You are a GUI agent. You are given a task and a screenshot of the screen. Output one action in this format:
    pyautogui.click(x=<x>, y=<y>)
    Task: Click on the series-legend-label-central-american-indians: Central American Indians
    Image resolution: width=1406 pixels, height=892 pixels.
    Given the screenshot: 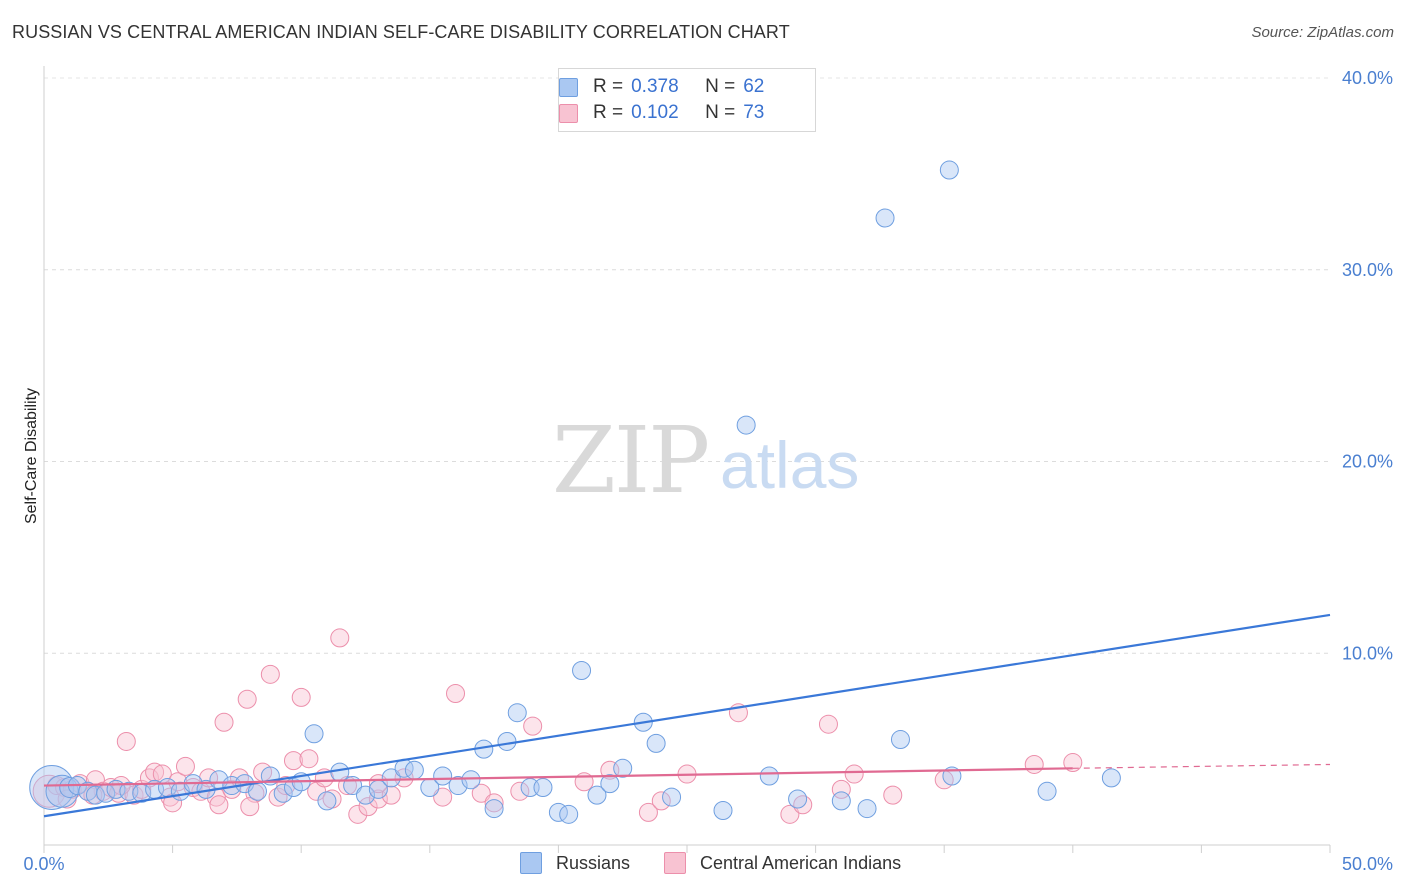 What is the action you would take?
    pyautogui.click(x=801, y=862)
    